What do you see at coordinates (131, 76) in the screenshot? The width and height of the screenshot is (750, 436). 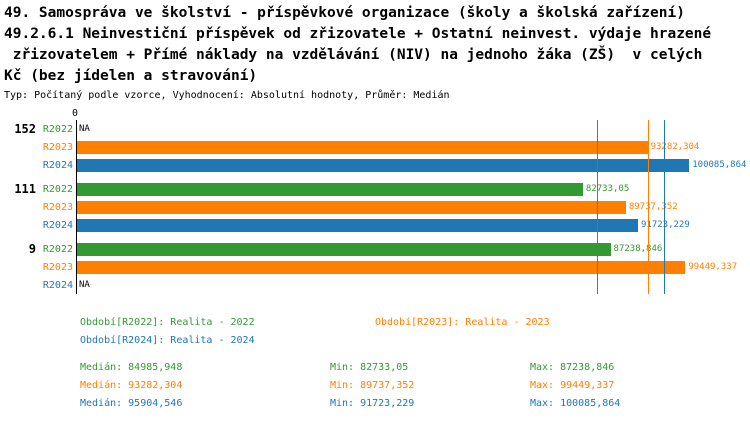 I see `report-title-line-4: Kč (bez jídelen a stravování)` at bounding box center [131, 76].